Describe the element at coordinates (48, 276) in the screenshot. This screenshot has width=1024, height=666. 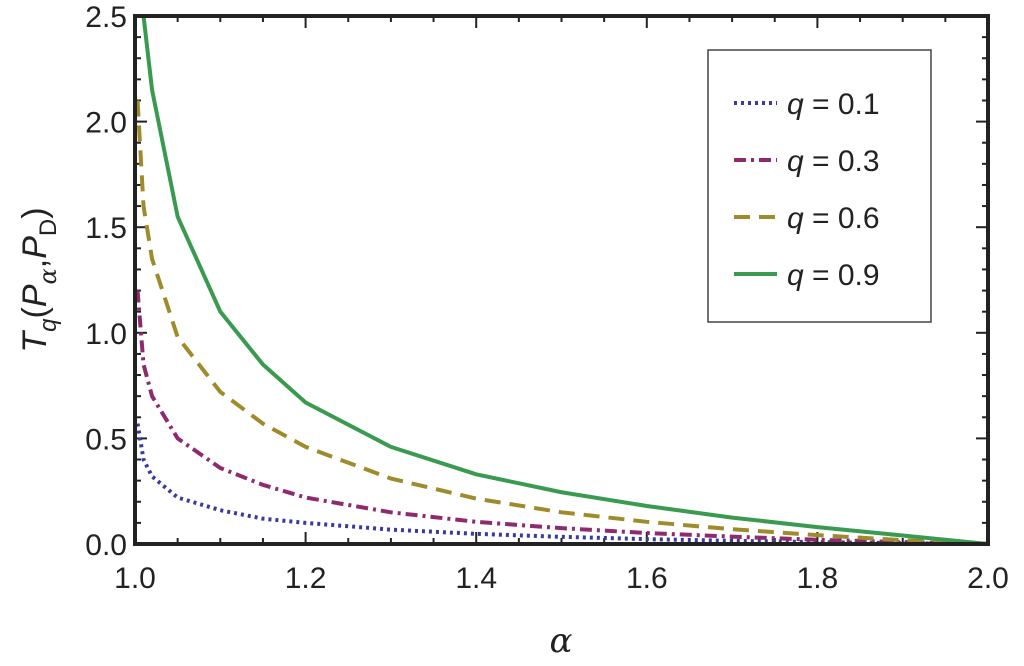
I see `y-label-alpha: α` at that location.